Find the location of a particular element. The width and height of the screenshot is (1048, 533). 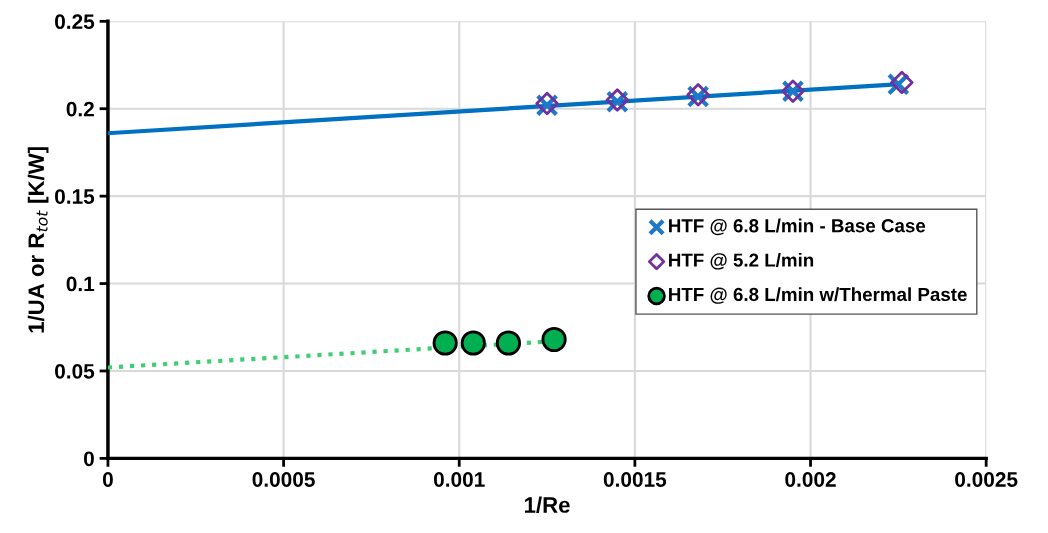

legend-label: HTF @ 5.2 L/min is located at coordinates (741, 261).